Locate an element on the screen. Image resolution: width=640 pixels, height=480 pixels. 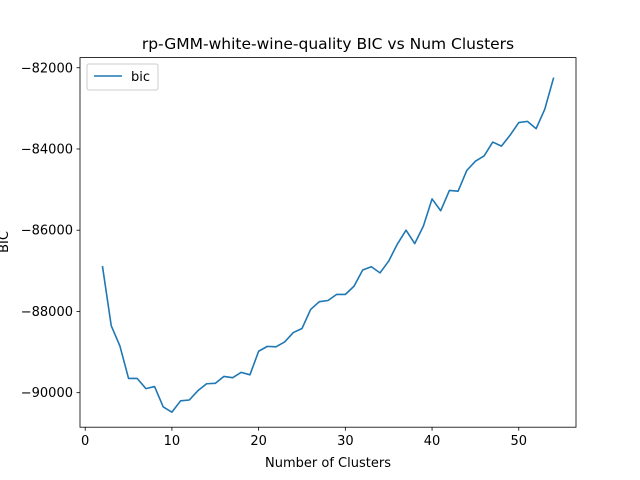
x-tick-label: 20 is located at coordinates (258, 441).